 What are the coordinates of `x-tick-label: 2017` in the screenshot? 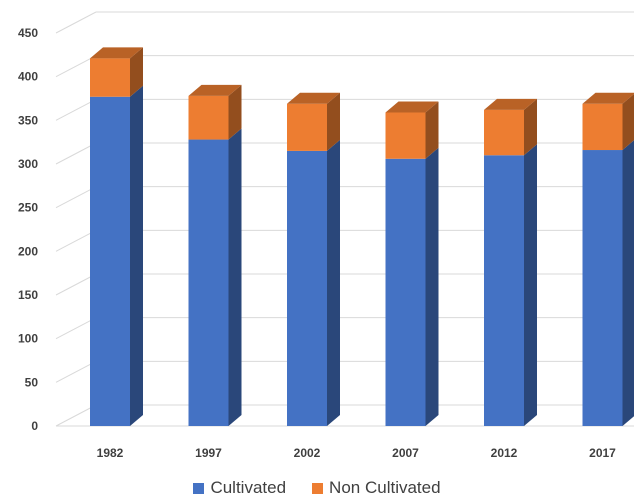 It's located at (602, 453).